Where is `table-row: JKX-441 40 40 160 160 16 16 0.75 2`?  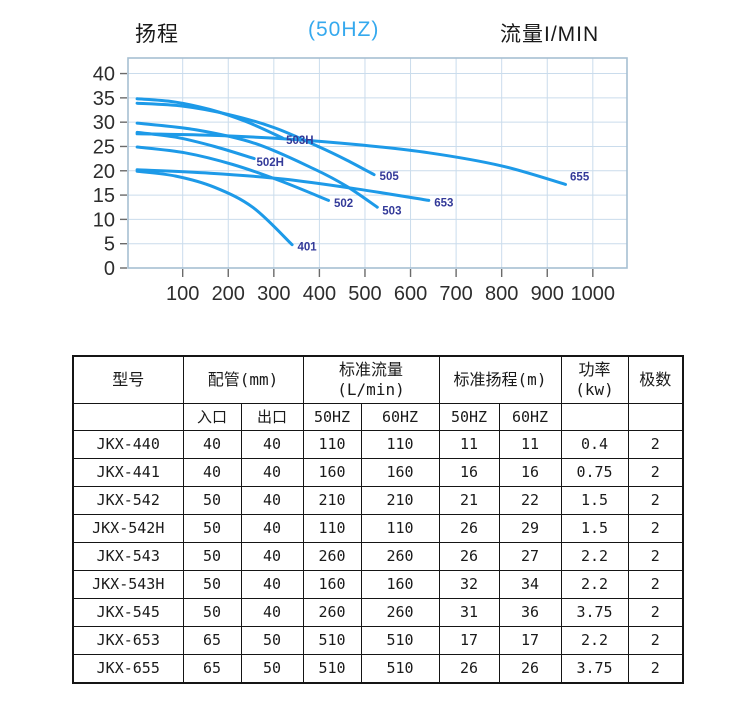
table-row: JKX-441 40 40 160 160 16 16 0.75 2 is located at coordinates (378, 472).